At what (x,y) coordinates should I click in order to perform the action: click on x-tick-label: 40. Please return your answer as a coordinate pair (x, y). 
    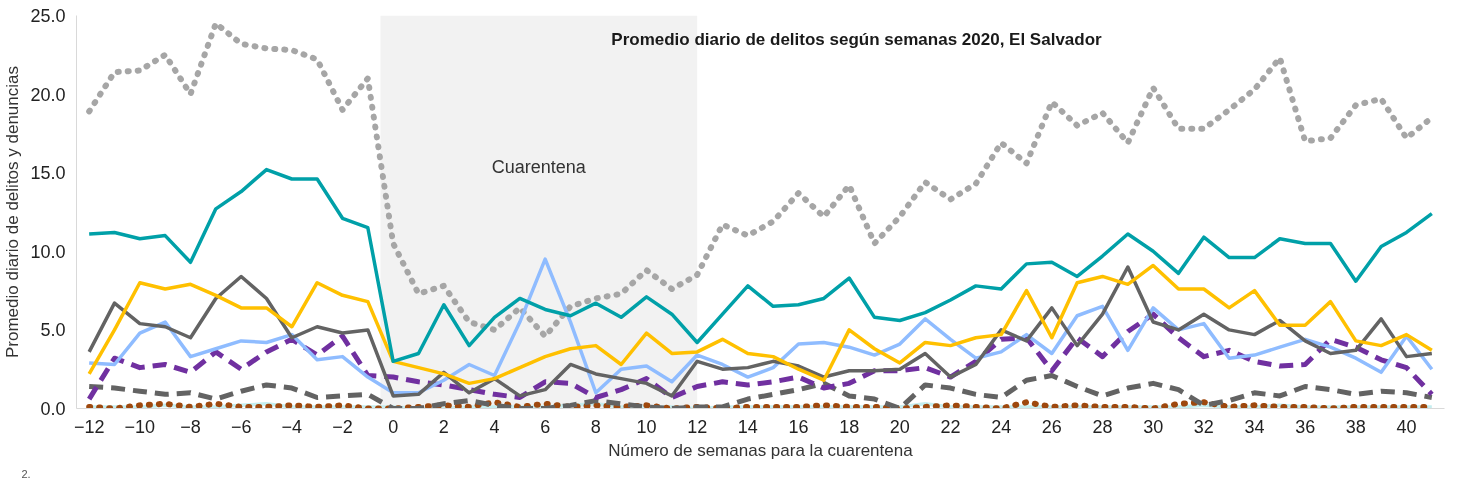
    Looking at the image, I should click on (1406, 426).